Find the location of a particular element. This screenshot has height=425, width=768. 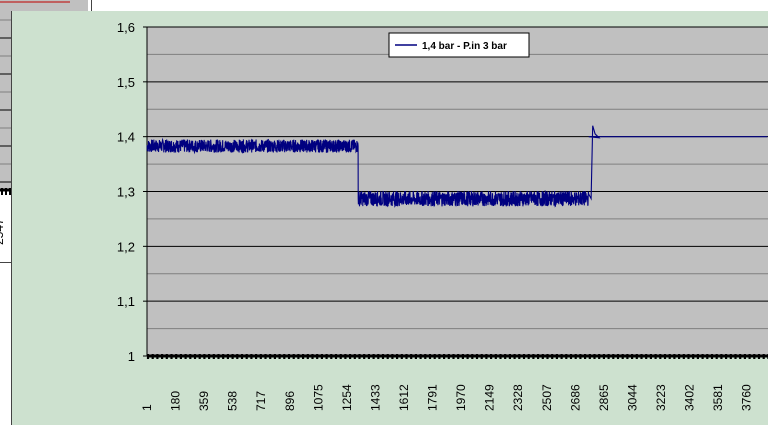

y-tick-label: 1 is located at coordinates (131, 356).